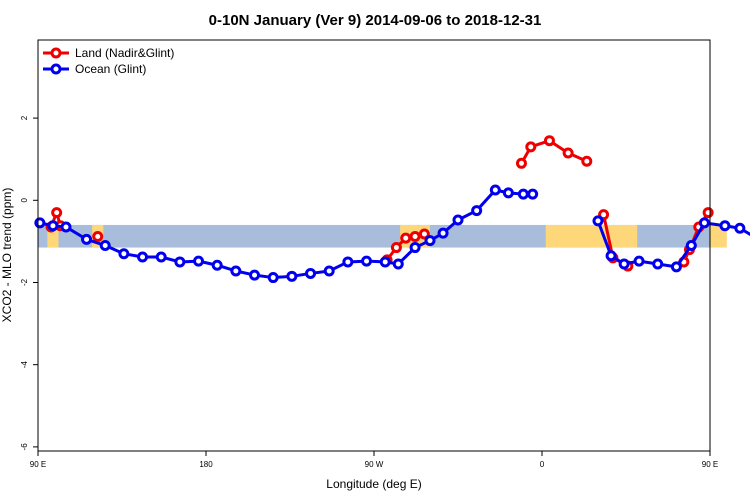  What do you see at coordinates (24, 200) in the screenshot?
I see `y-tick-label: 0` at bounding box center [24, 200].